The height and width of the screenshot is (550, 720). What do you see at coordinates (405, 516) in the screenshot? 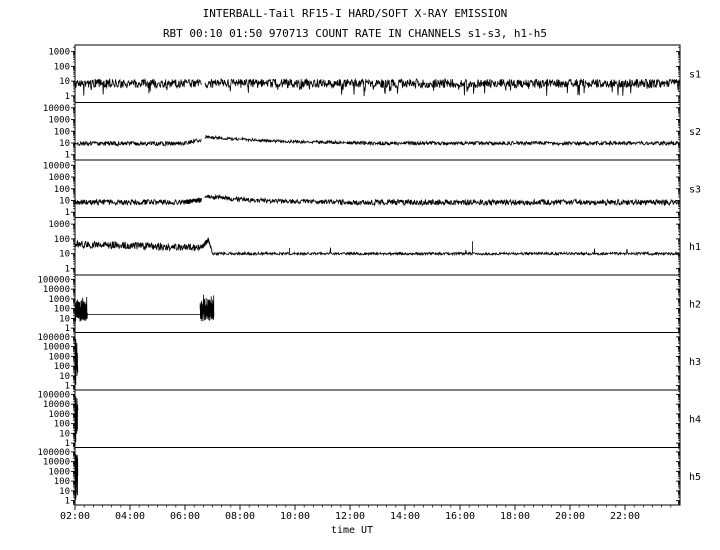
I see `x-tick-label: 14:00` at bounding box center [405, 516].